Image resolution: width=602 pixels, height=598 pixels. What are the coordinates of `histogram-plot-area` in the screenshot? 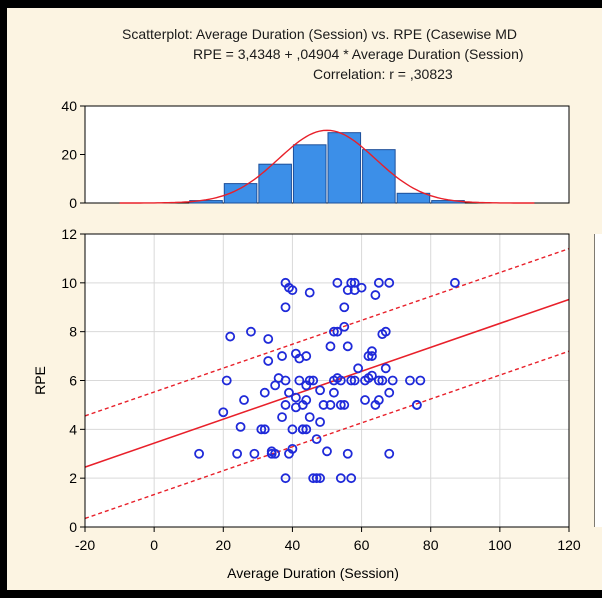 It's located at (327, 154).